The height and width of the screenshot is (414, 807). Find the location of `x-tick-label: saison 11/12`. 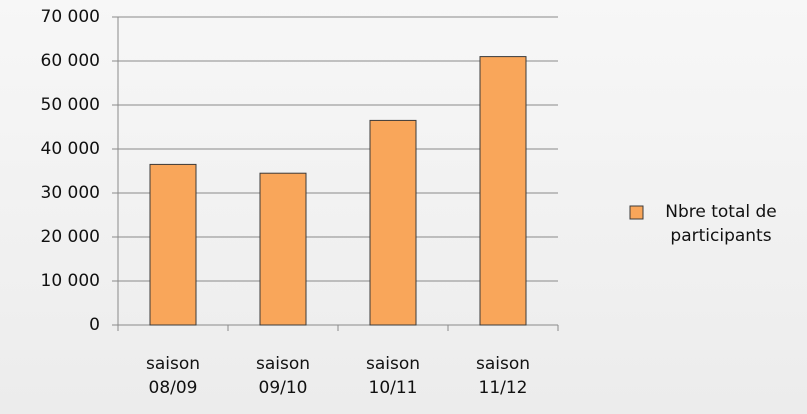

x-tick-label: saison 11/12 is located at coordinates (503, 376).